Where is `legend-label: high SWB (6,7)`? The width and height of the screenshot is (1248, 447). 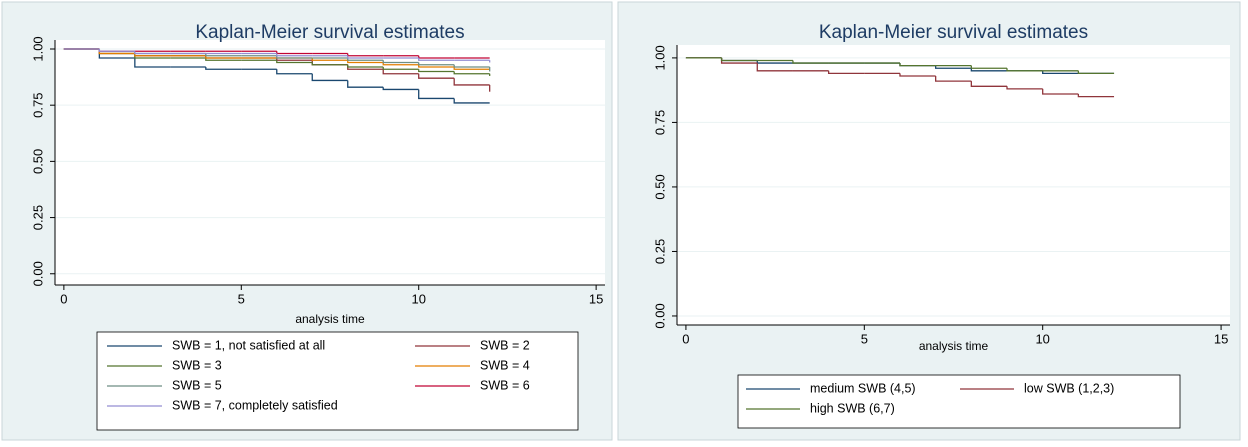
legend-label: high SWB (6,7) is located at coordinates (852, 408).